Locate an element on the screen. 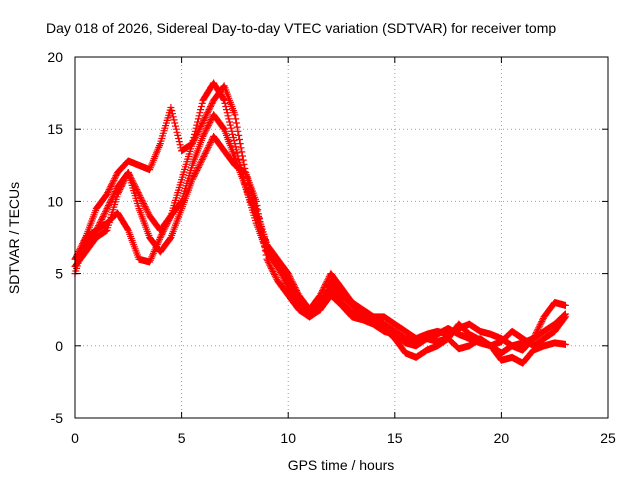 This screenshot has height=480, width=640. y-tick-label: 5 is located at coordinates (59, 274).